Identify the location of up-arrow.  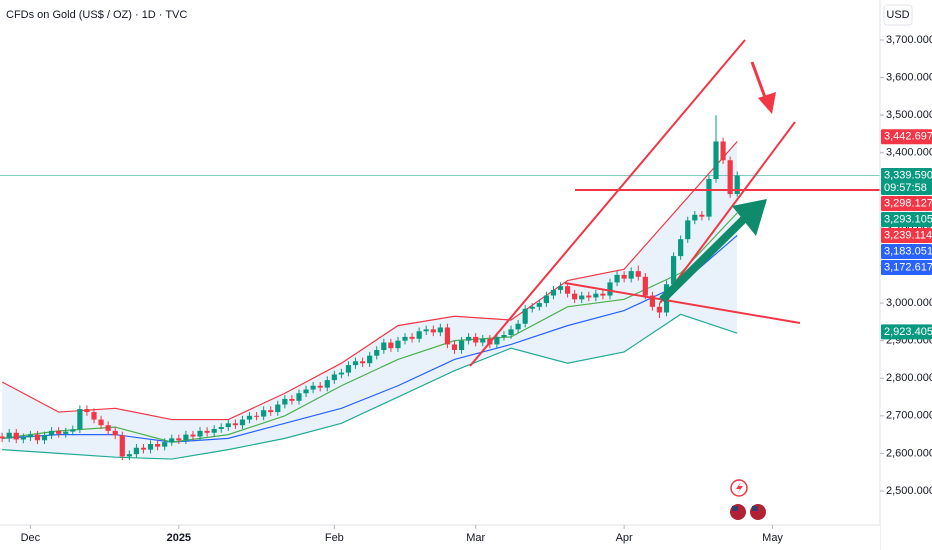
(705, 257).